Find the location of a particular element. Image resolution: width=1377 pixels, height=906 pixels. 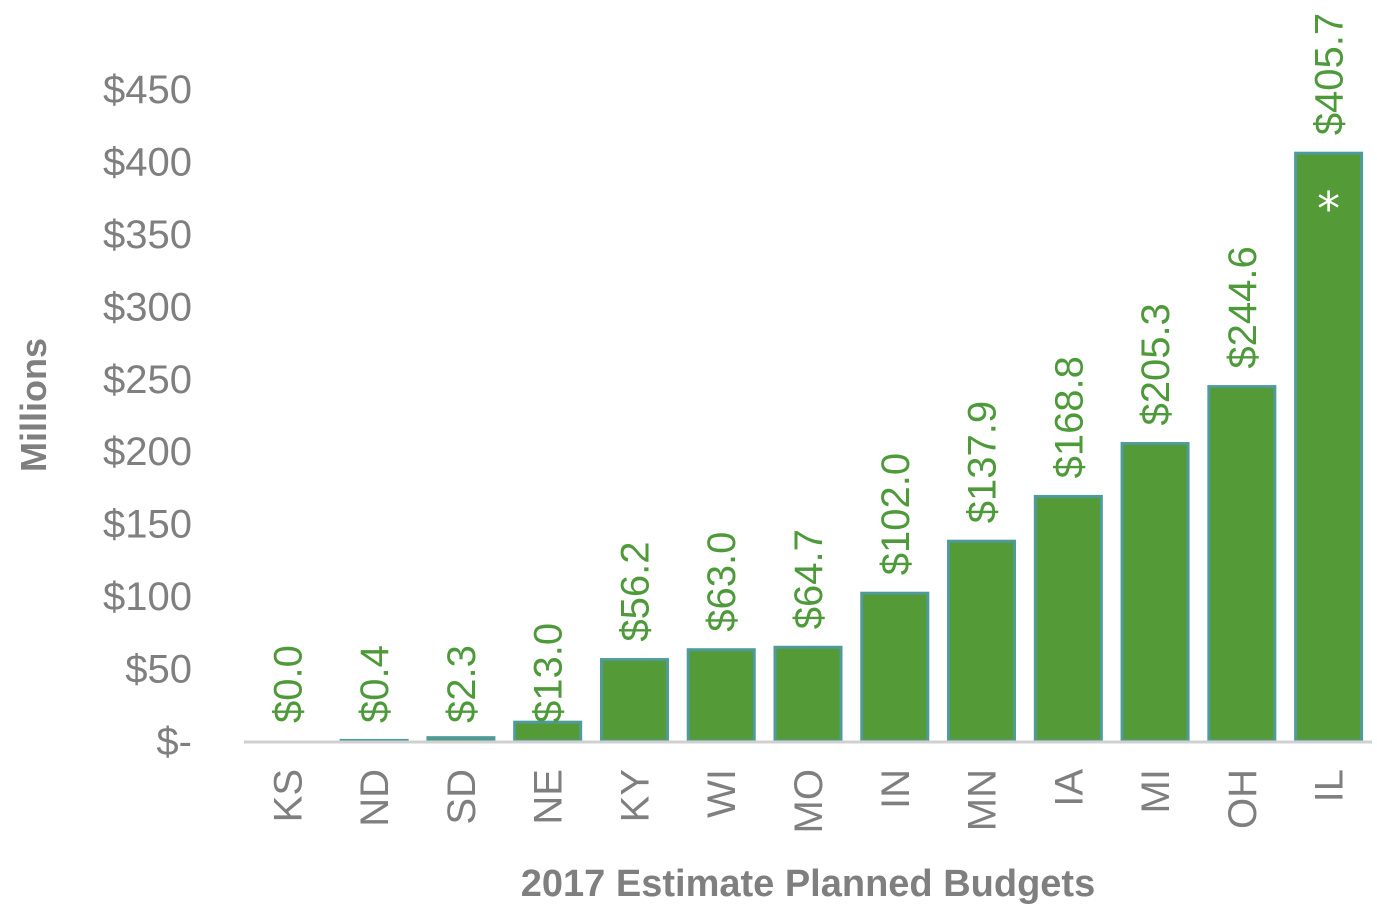

category-label-mn: MN is located at coordinates (983, 800).